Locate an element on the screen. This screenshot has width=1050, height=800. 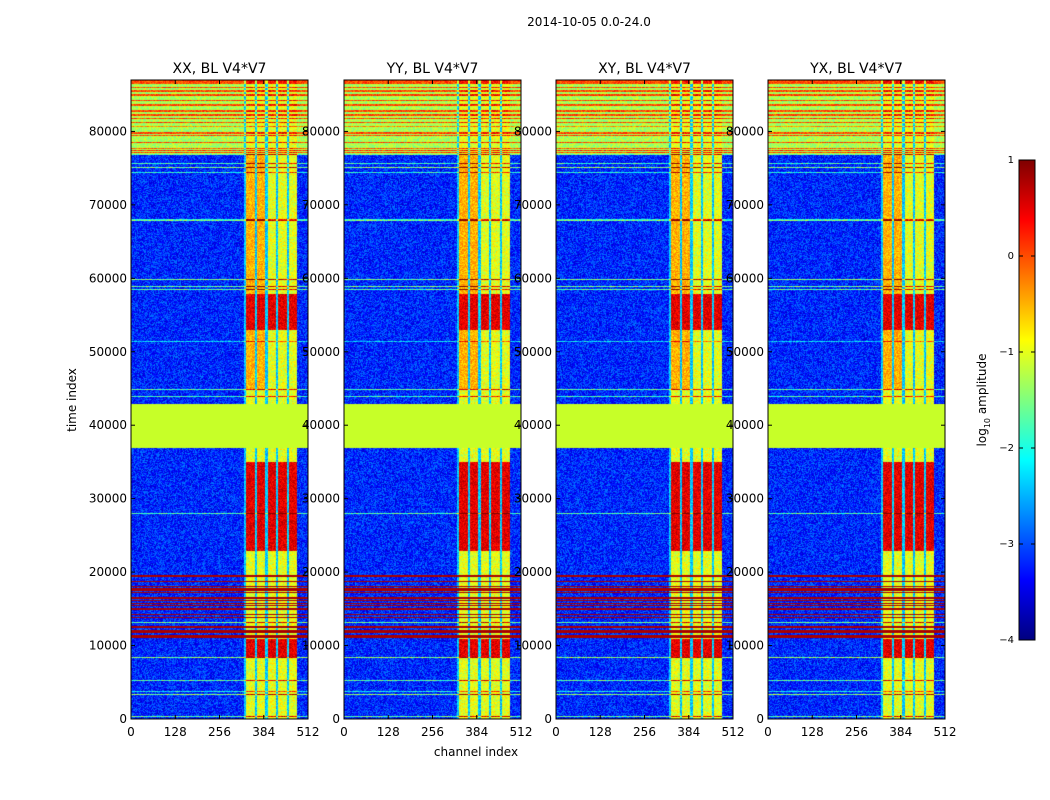
colorbar-gradient is located at coordinates (1027, 400).